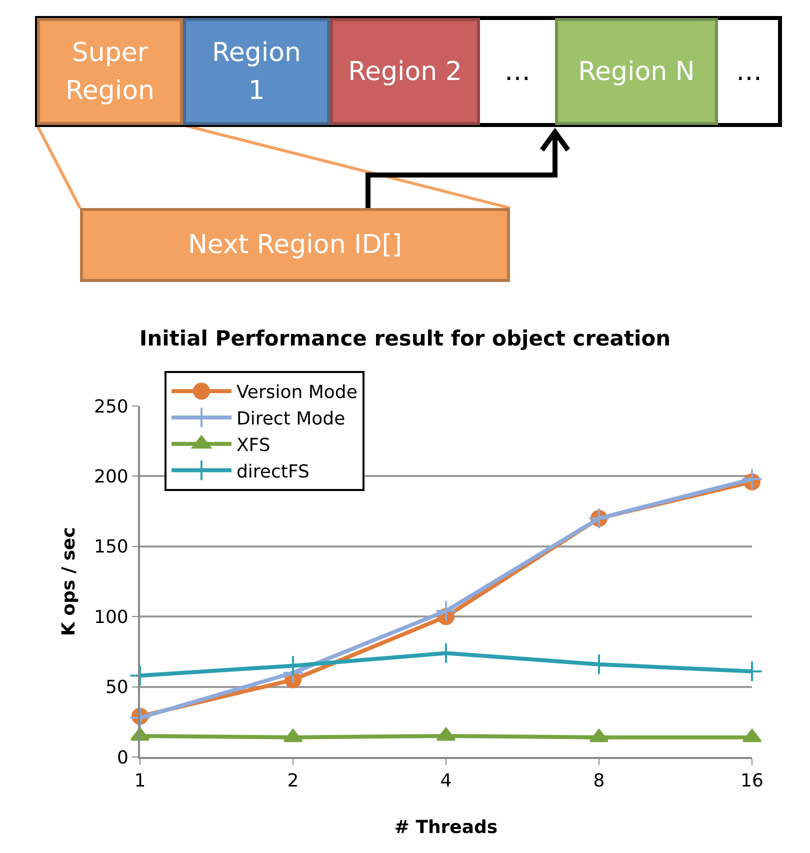 The width and height of the screenshot is (810, 853). Describe the element at coordinates (293, 781) in the screenshot. I see `x-tick-label: 2` at that location.